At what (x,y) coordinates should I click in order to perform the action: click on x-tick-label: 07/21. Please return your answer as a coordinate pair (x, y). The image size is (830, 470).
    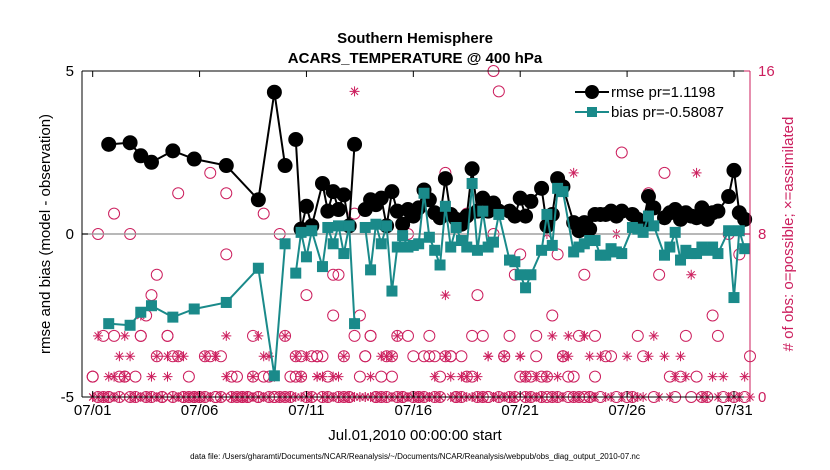
    Looking at the image, I should click on (520, 410).